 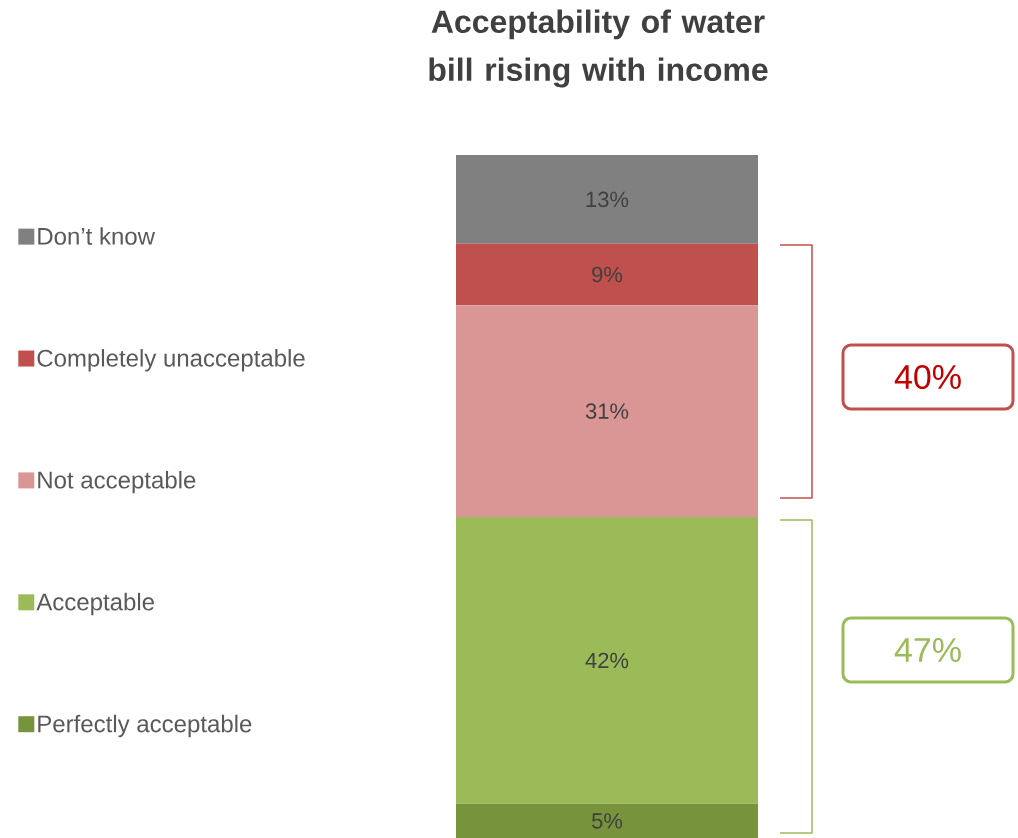 I want to click on text: 40%, so click(x=927, y=377).